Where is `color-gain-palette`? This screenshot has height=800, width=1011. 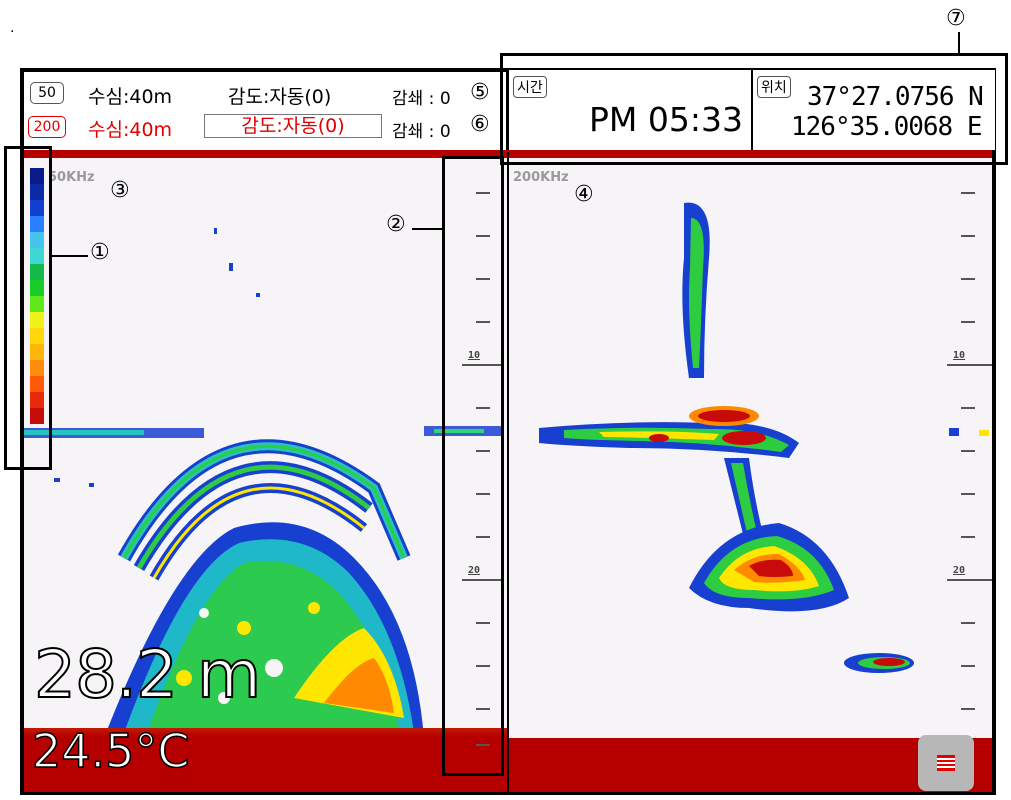 color-gain-palette is located at coordinates (37, 296).